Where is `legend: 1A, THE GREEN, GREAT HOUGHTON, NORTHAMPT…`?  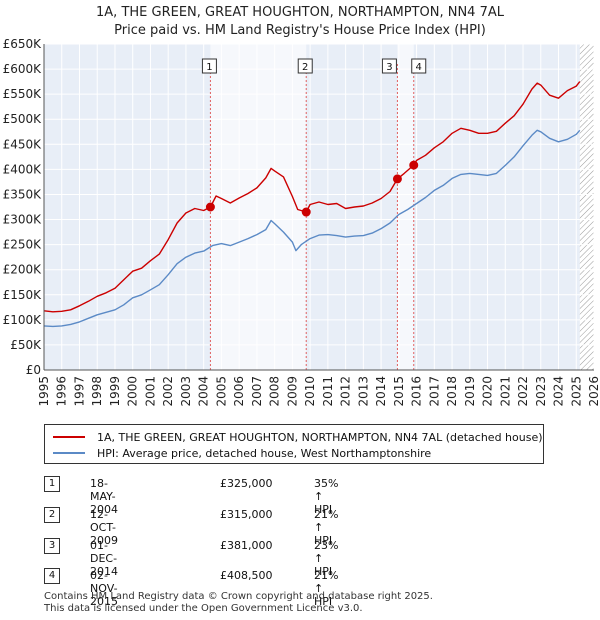 legend: 1A, THE GREEN, GREAT HOUGHTON, NORTHAMPT… is located at coordinates (294, 444).